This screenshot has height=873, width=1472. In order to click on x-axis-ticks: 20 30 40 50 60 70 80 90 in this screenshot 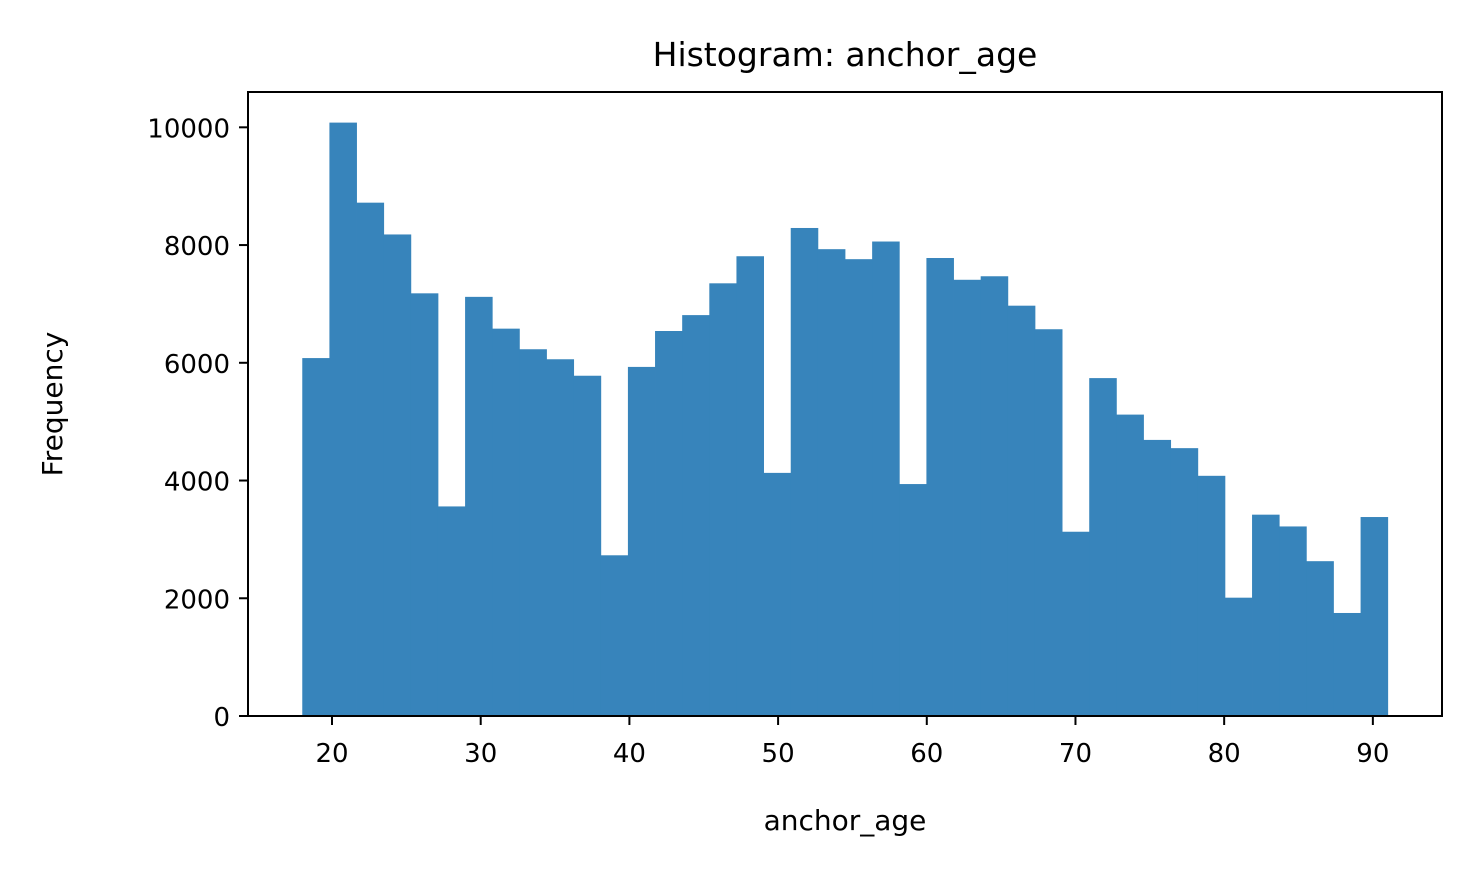, I will do `click(852, 742)`.